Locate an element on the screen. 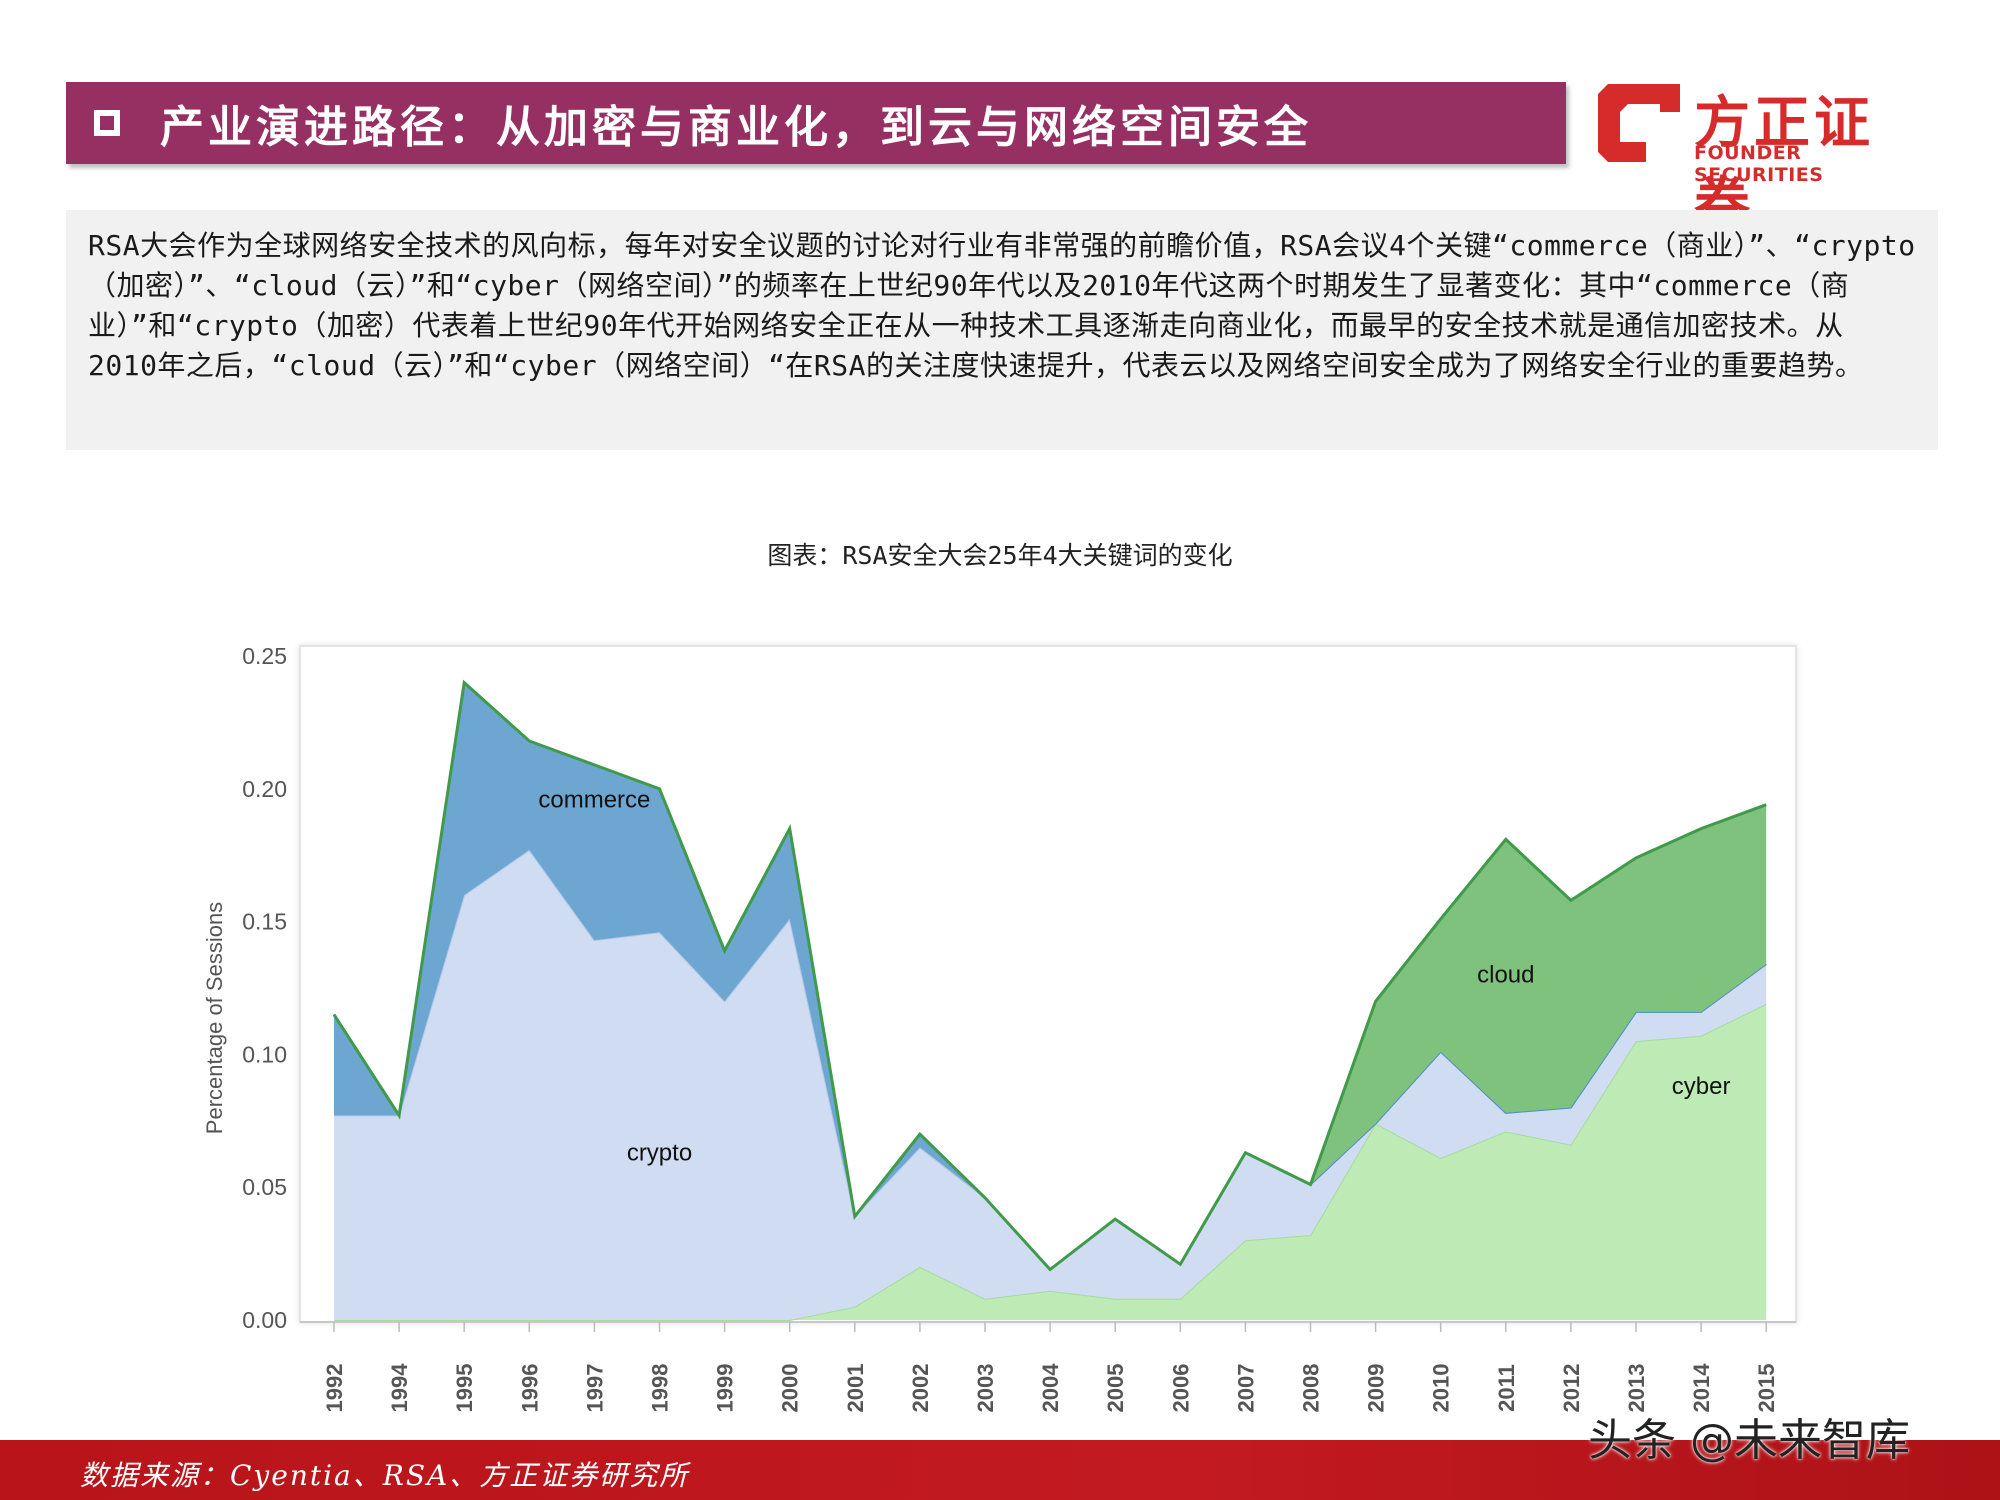 Image resolution: width=2000 pixels, height=1500 pixels. y-tick-label: 0.20 is located at coordinates (264, 789).